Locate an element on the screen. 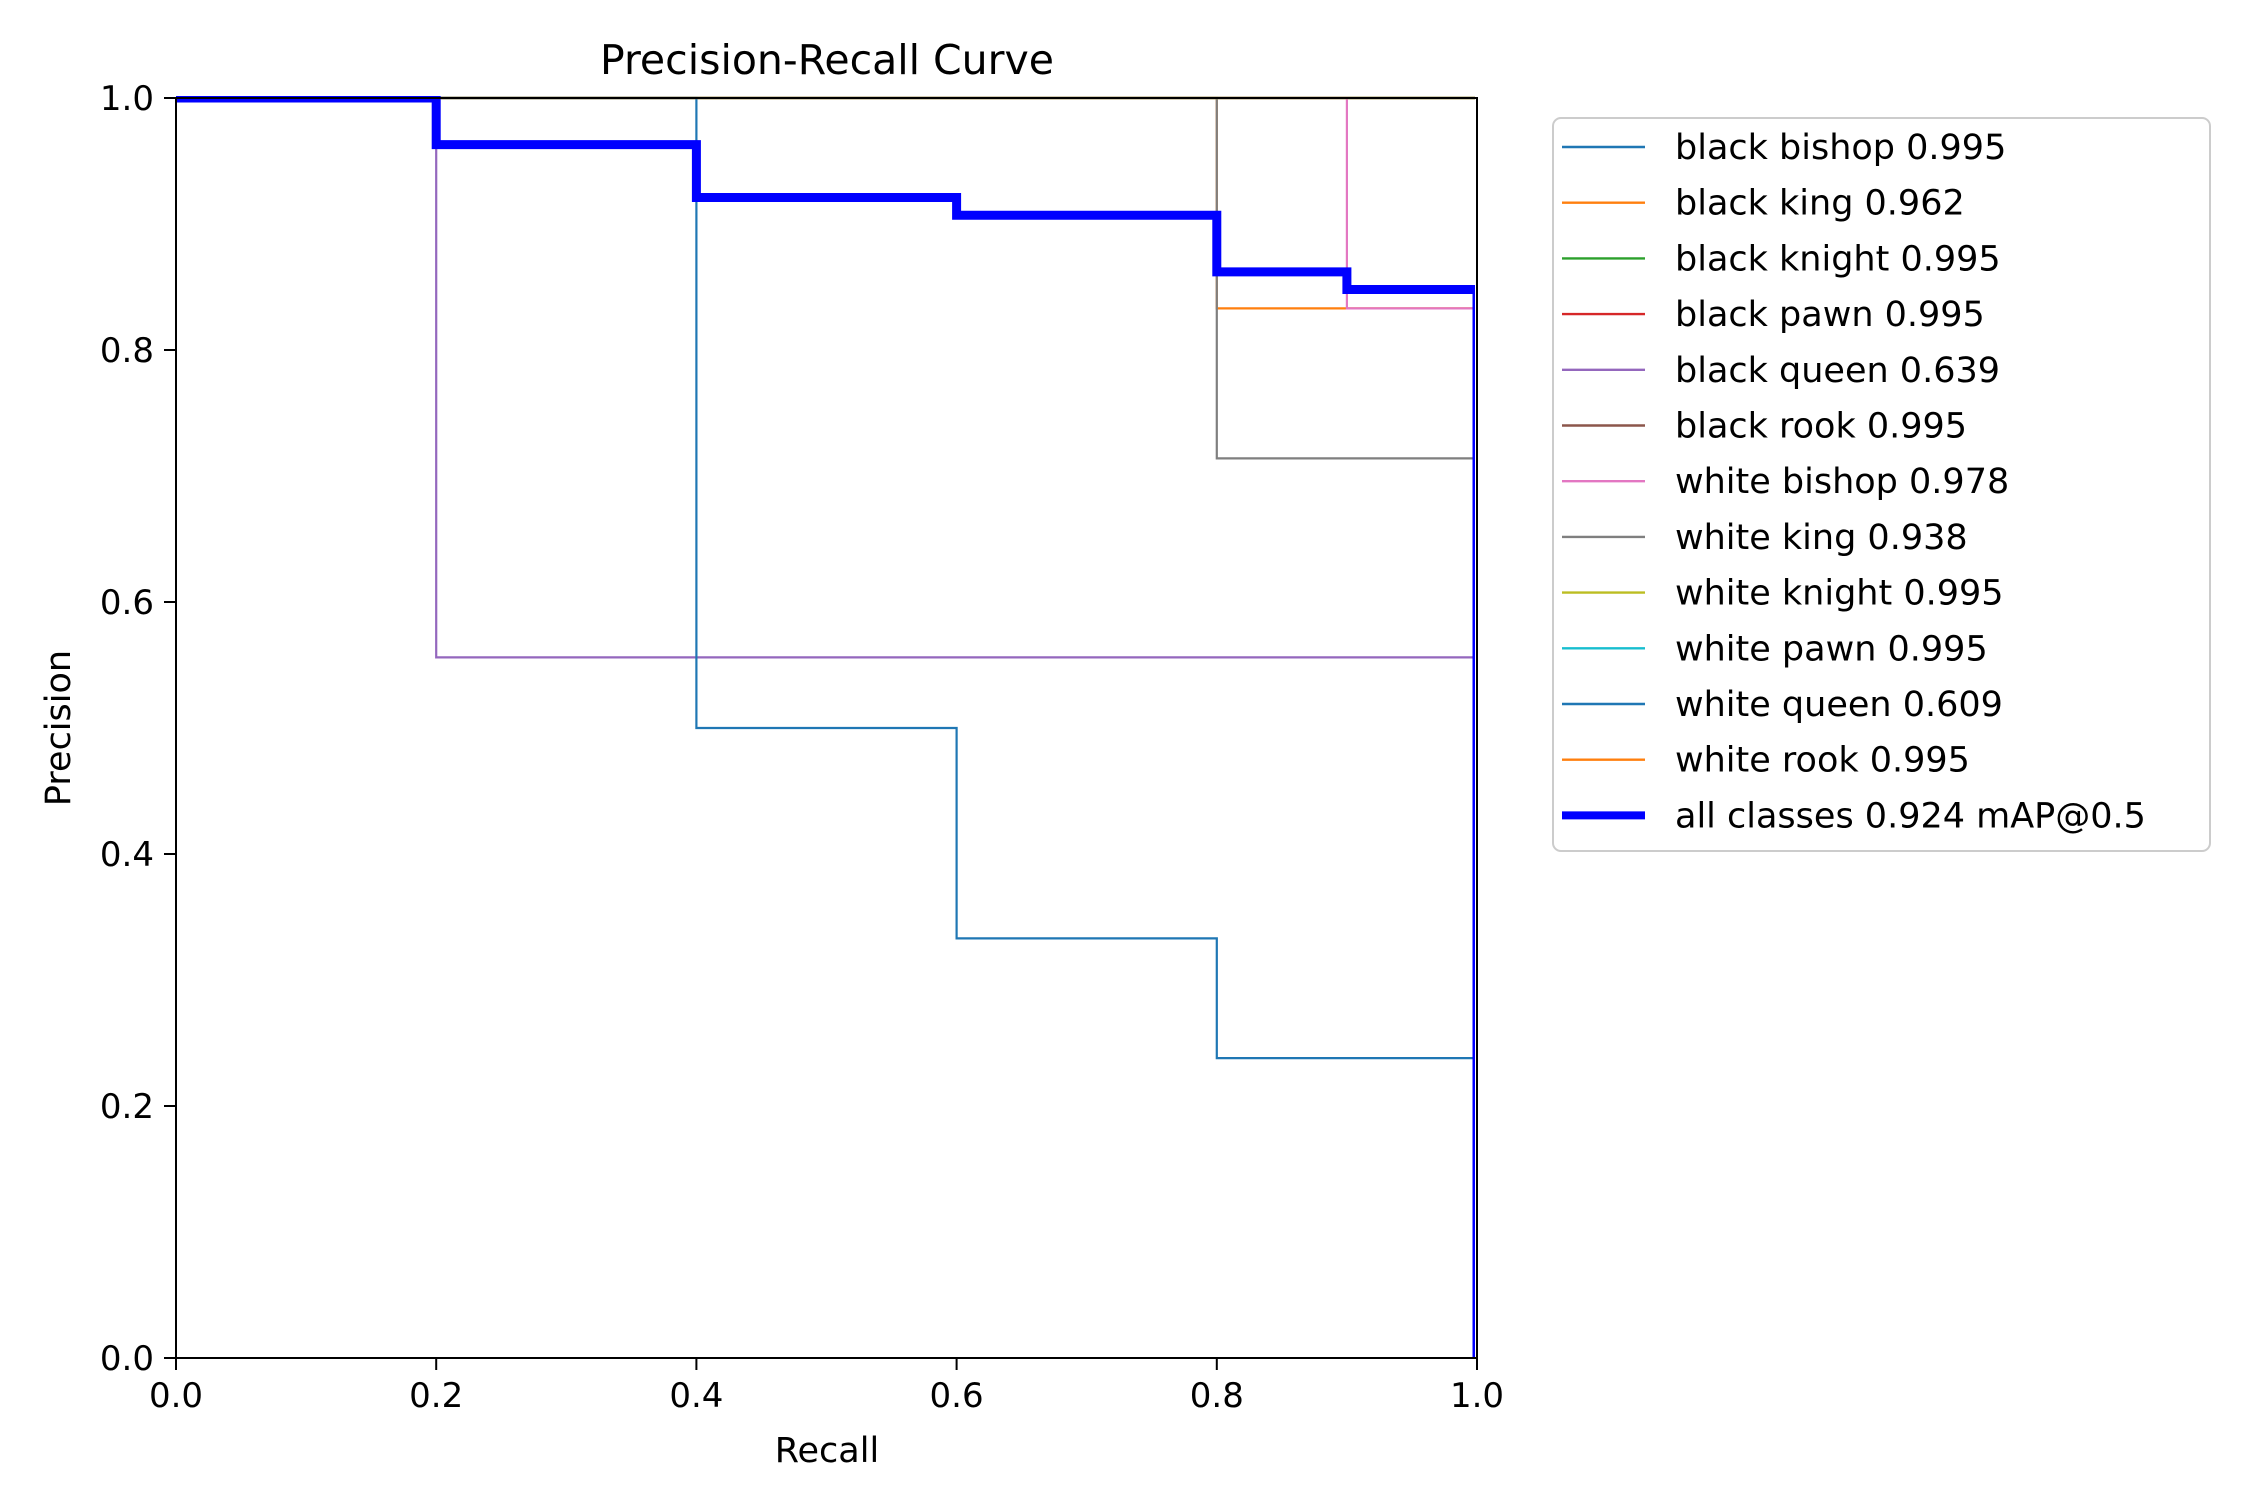 The width and height of the screenshot is (2250, 1500). y-tick-label: 0.4 is located at coordinates (127, 855).